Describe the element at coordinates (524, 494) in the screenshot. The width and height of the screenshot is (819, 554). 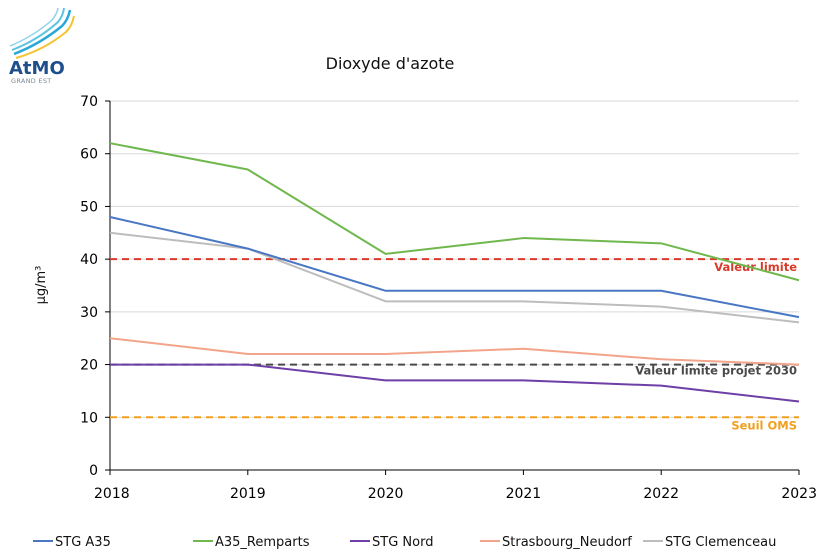
I see `x-tick-label: 2021` at that location.